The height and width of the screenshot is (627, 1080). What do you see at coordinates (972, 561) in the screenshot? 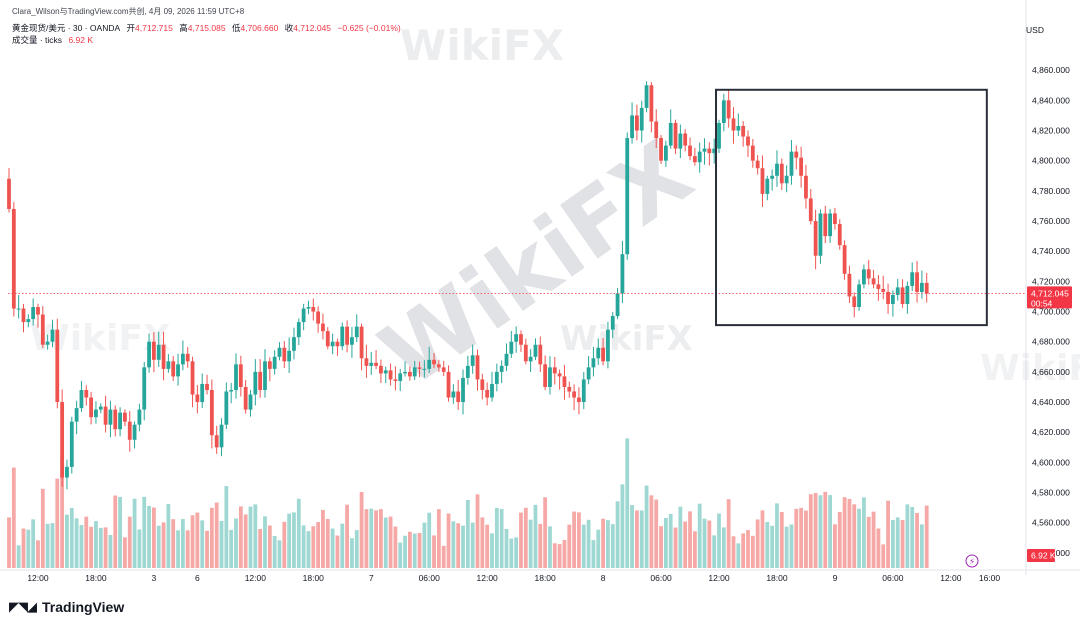
I see `lightning-icon: ⚡` at bounding box center [972, 561].